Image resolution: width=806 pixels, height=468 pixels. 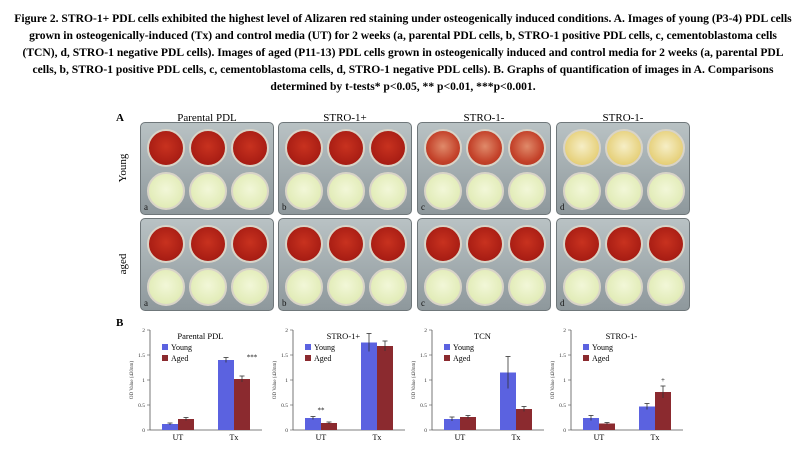 I want to click on column-title-stro1-negative-d: STRO-1-, so click(x=623, y=118).